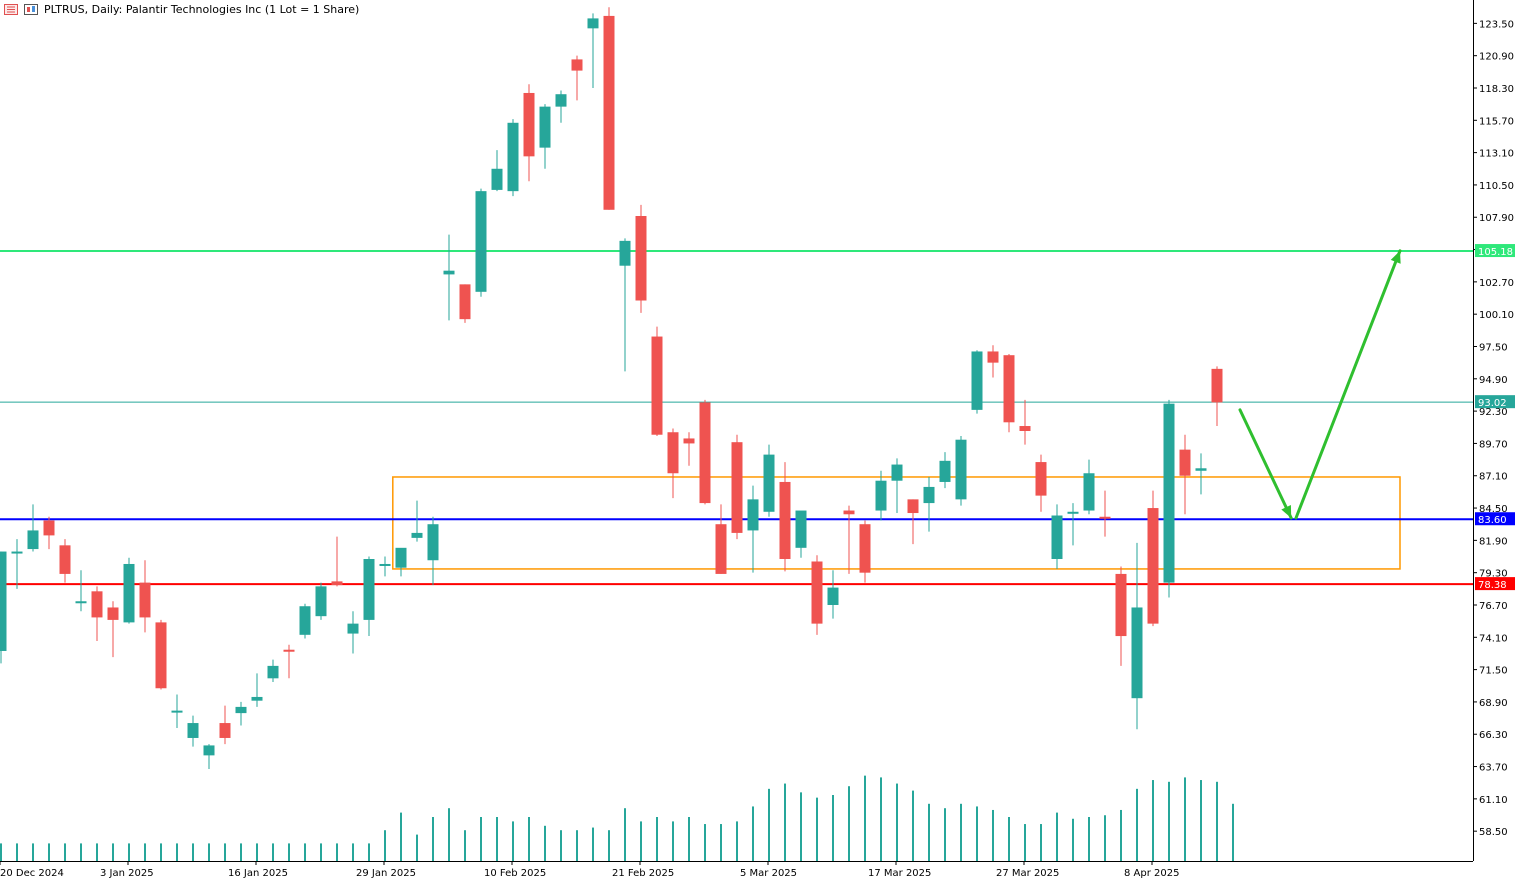  Describe the element at coordinates (1496, 218) in the screenshot. I see `y-tick-label: 107.90` at that location.